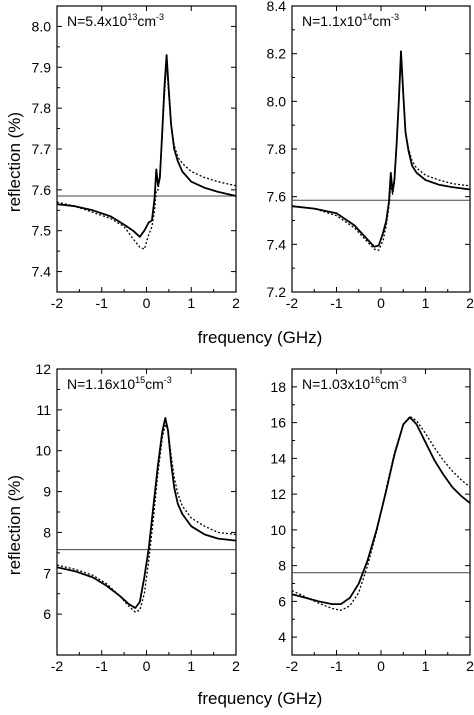 The image size is (474, 715). Describe the element at coordinates (14, 162) in the screenshot. I see `ylabel-top: reflection (%)` at that location.